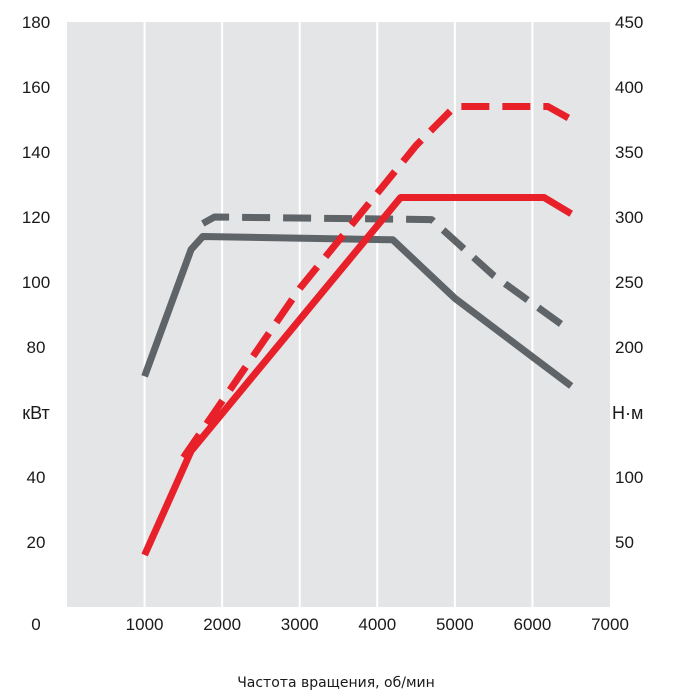 This screenshot has width=673, height=695. I want to click on x-tick-label: 3000, so click(300, 624).